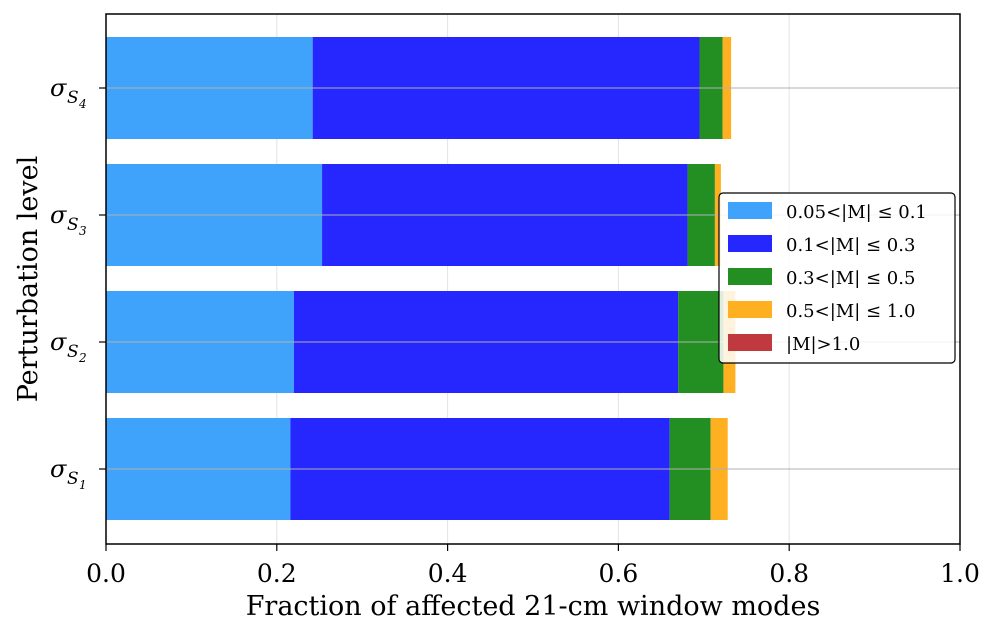 The height and width of the screenshot is (636, 997). Describe the element at coordinates (28, 279) in the screenshot. I see `y-axis-label: Perturbation level` at that location.